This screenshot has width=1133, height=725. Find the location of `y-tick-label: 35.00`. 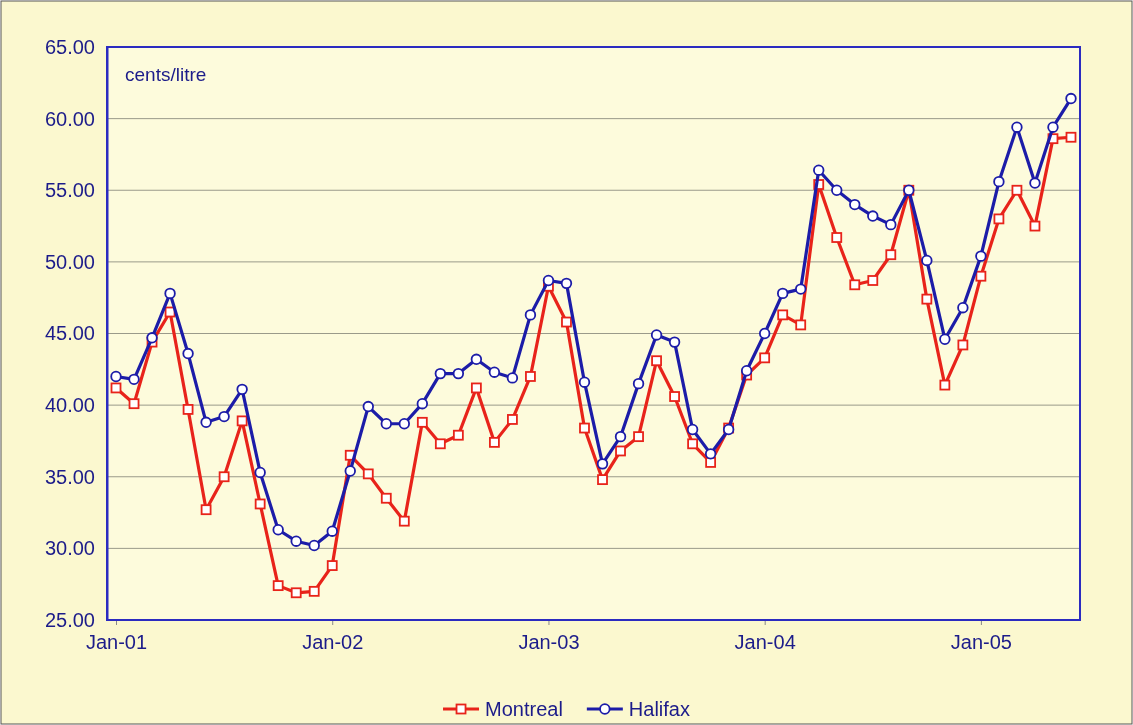

y-tick-label: 35.00 is located at coordinates (69, 476).